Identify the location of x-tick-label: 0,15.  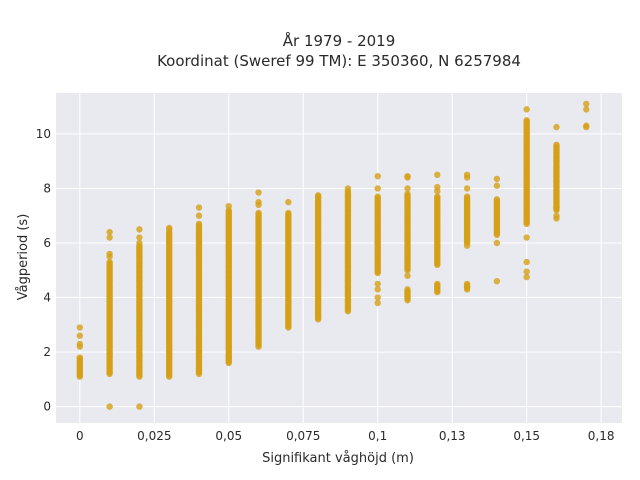
(526, 436).